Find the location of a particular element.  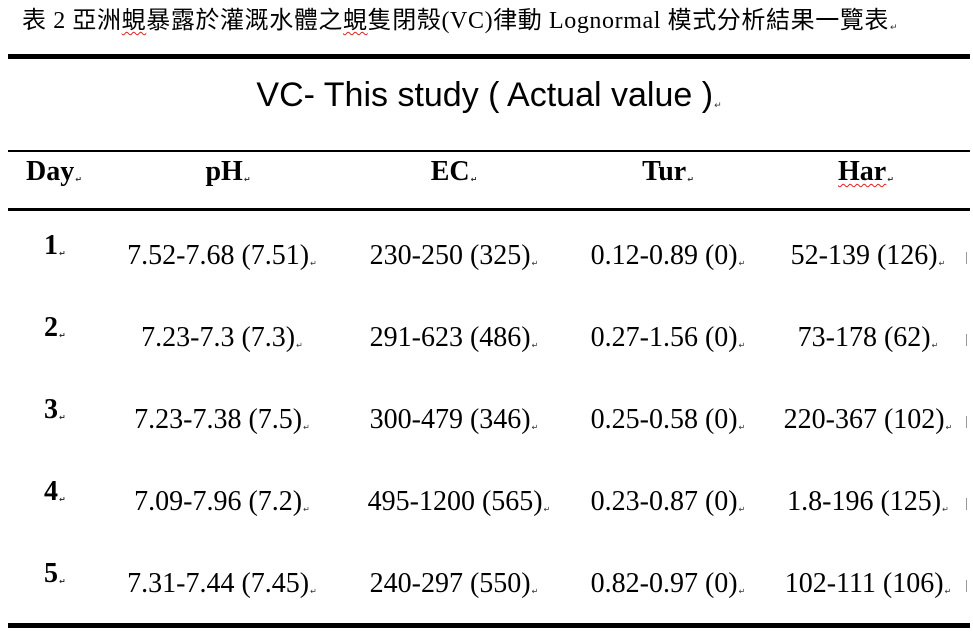

cell-har: 1.8-196 (125)↵ is located at coordinates (868, 502).